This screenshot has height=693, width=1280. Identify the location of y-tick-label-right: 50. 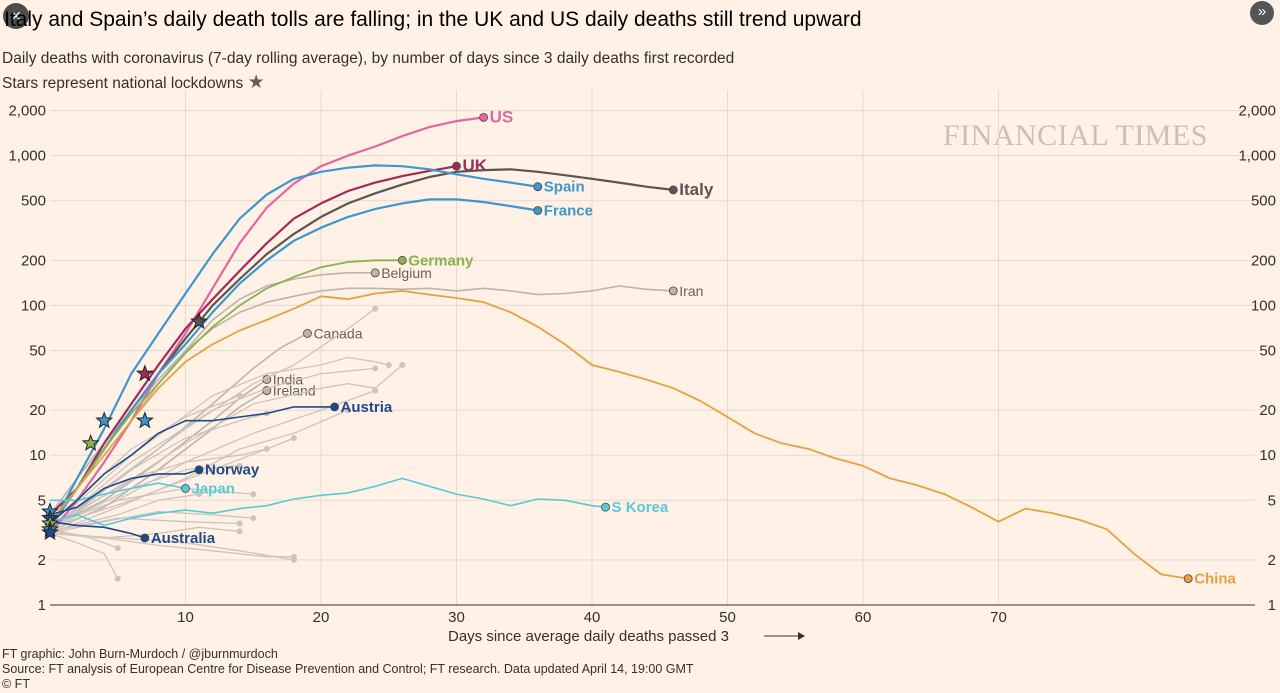
(1267, 351).